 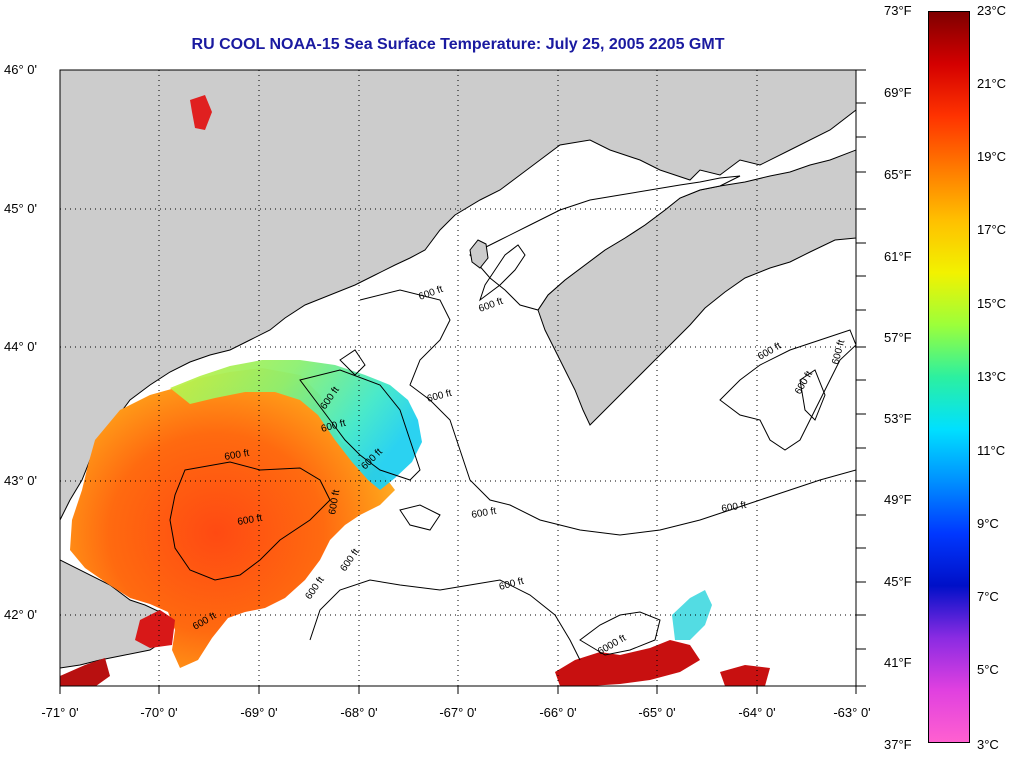 I want to click on celsius-label: 17°C, so click(x=992, y=229).